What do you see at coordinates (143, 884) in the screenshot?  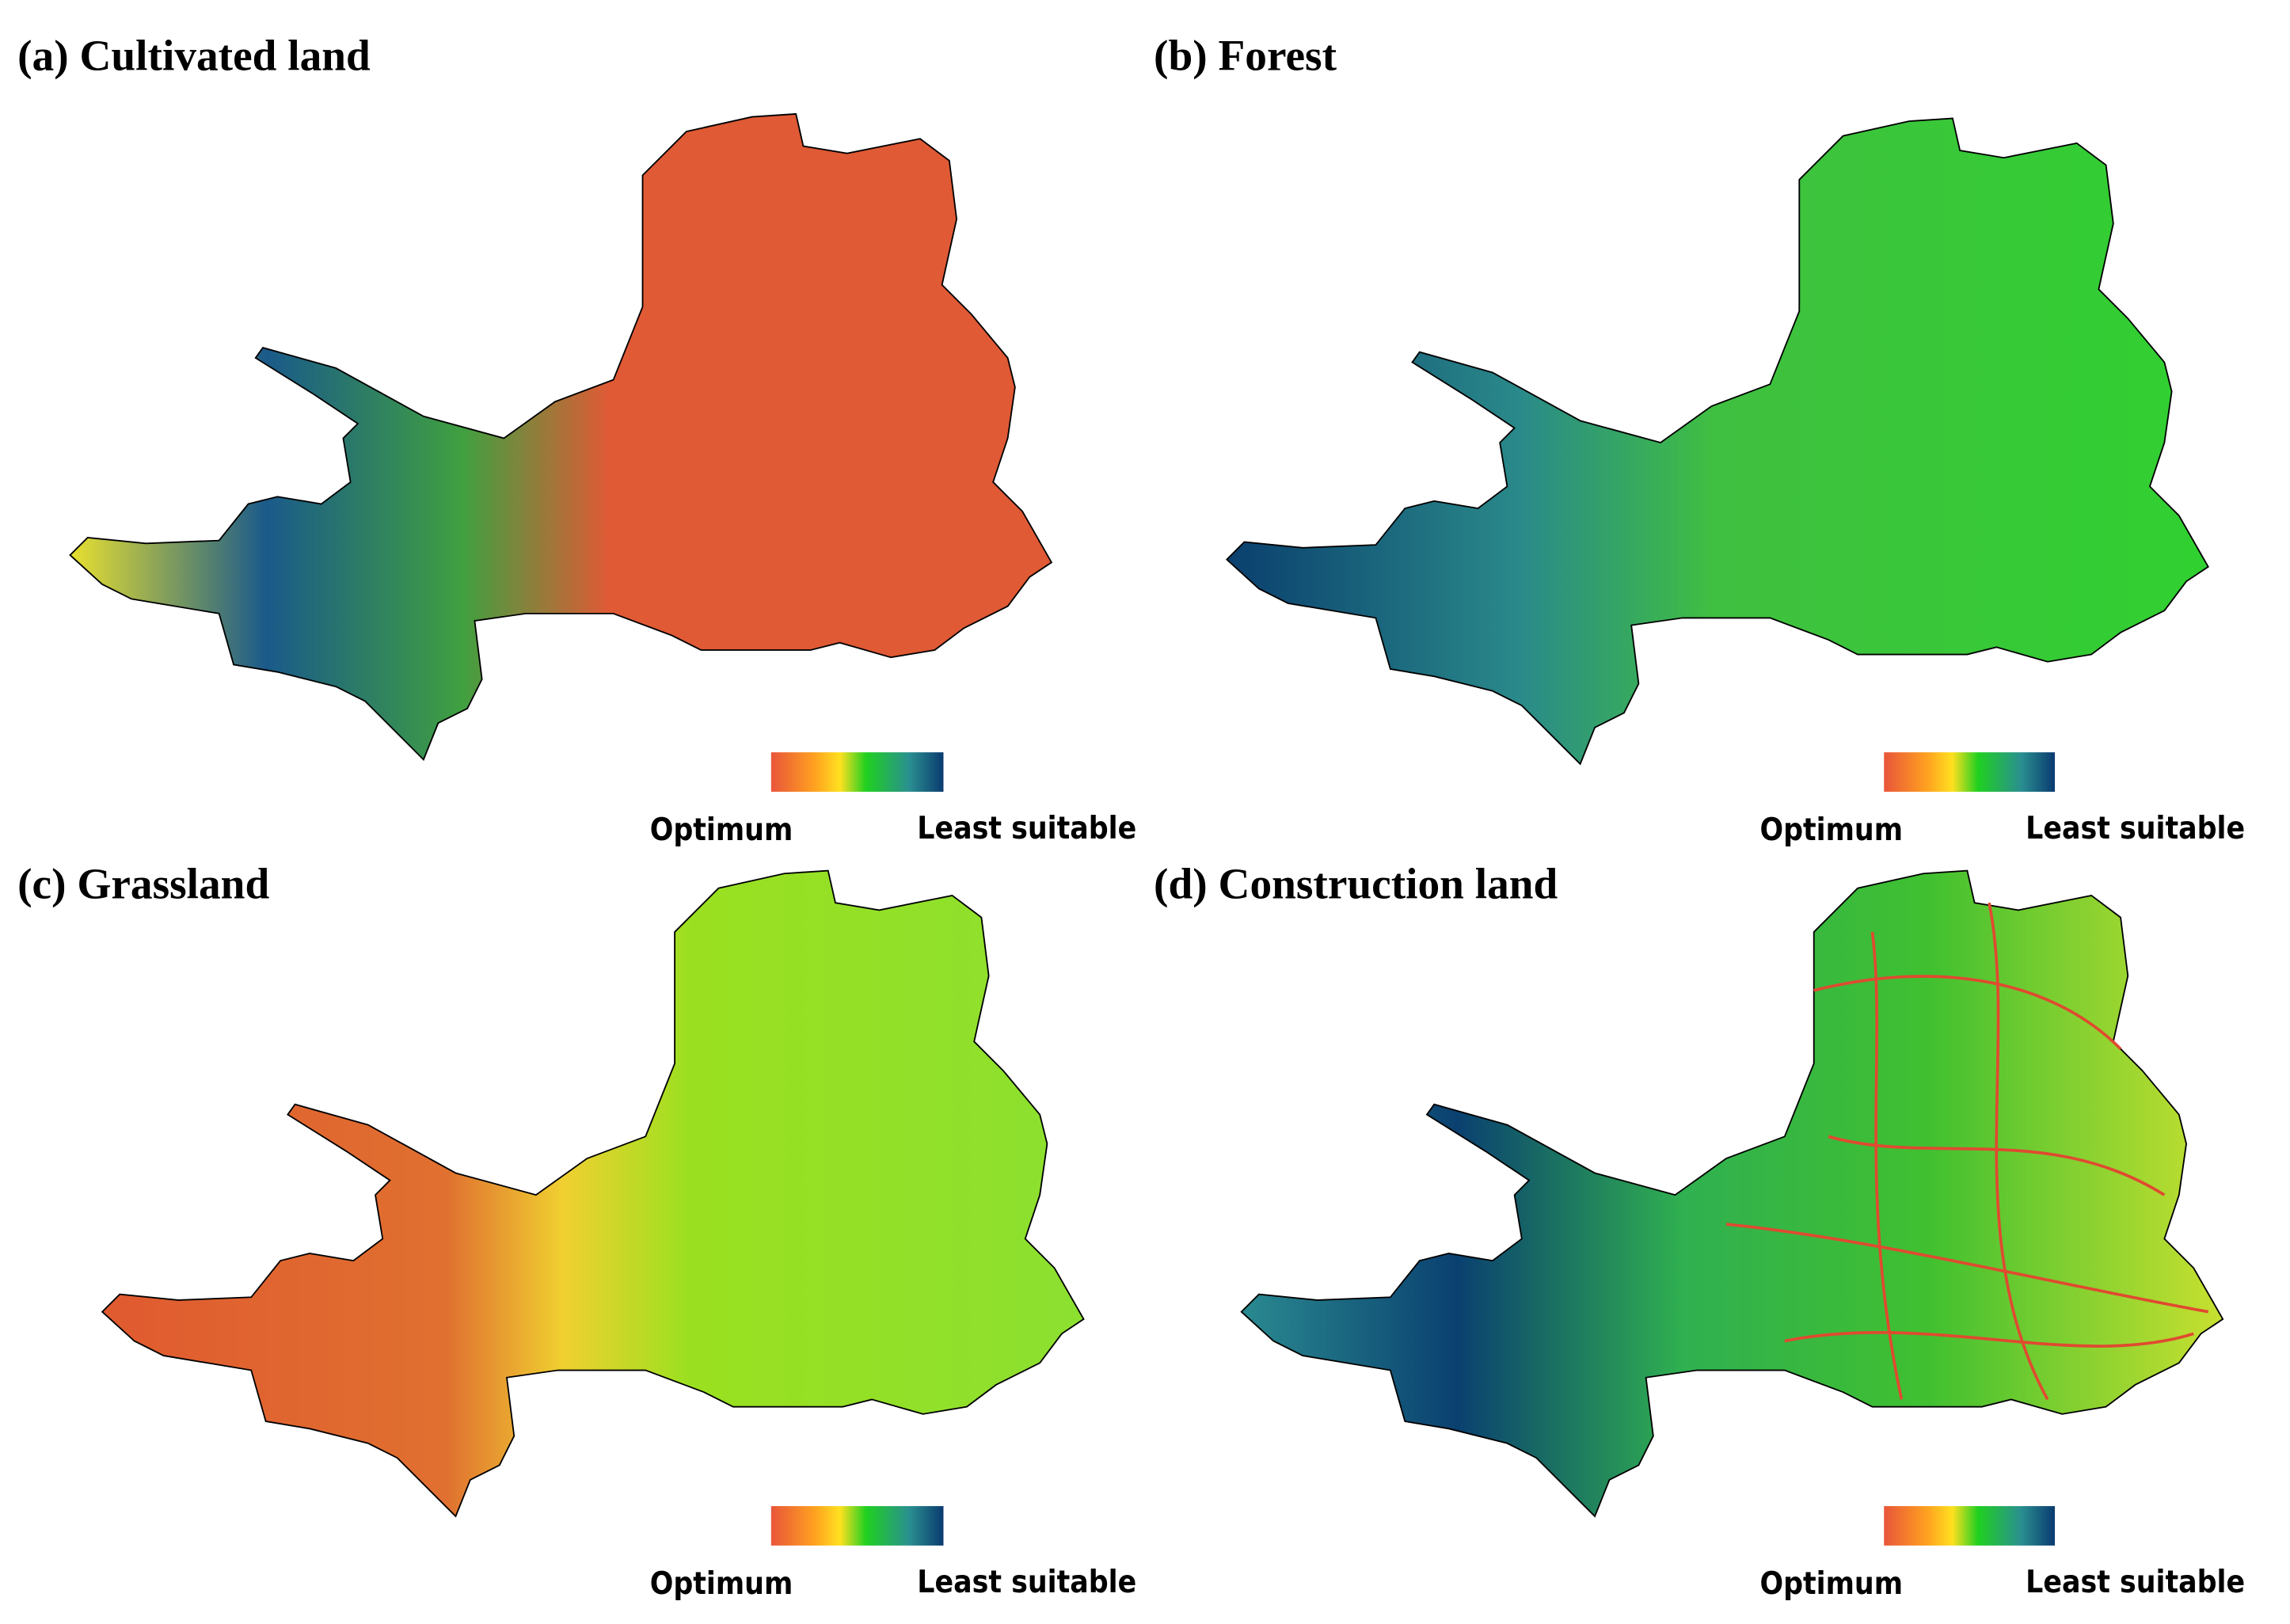 I see `panel-title: (c) Grassland` at bounding box center [143, 884].